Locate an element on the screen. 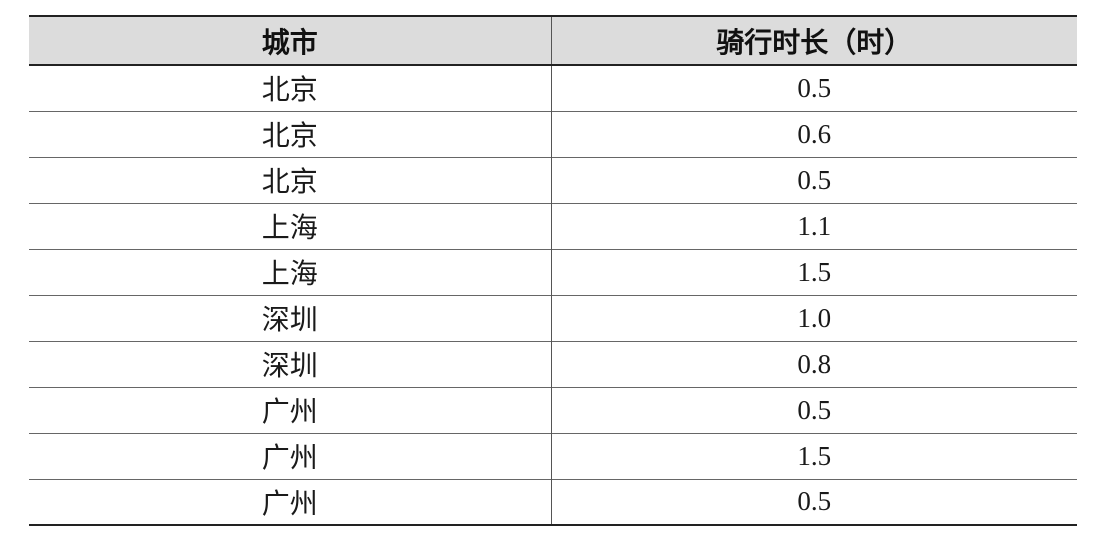 This screenshot has height=544, width=1106. table-row: 深圳 1.0 is located at coordinates (553, 318).